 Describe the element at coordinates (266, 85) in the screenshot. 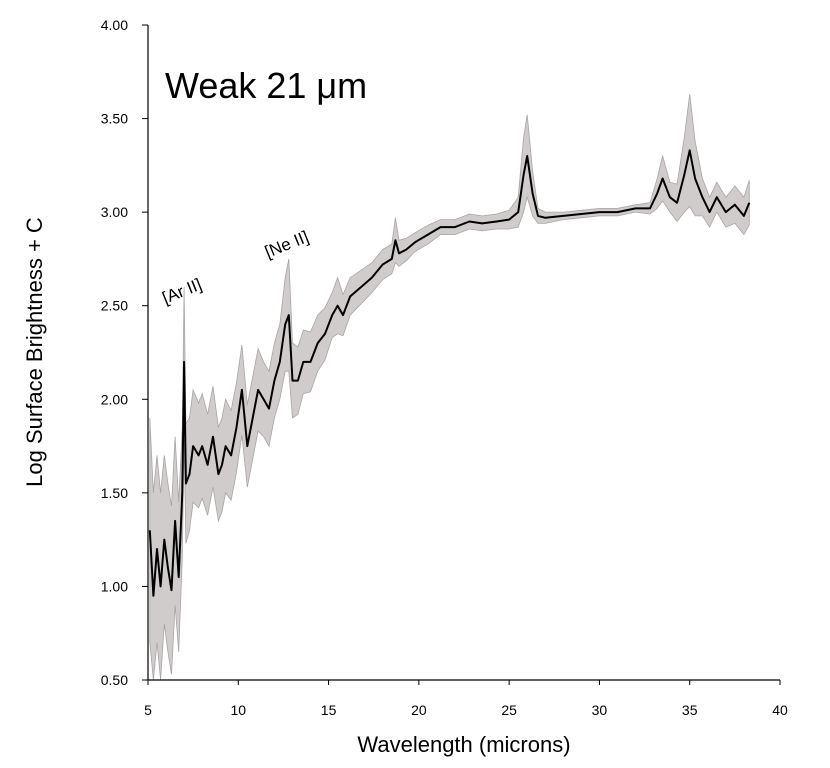

I see `chart-title: Weak 21 μm` at that location.